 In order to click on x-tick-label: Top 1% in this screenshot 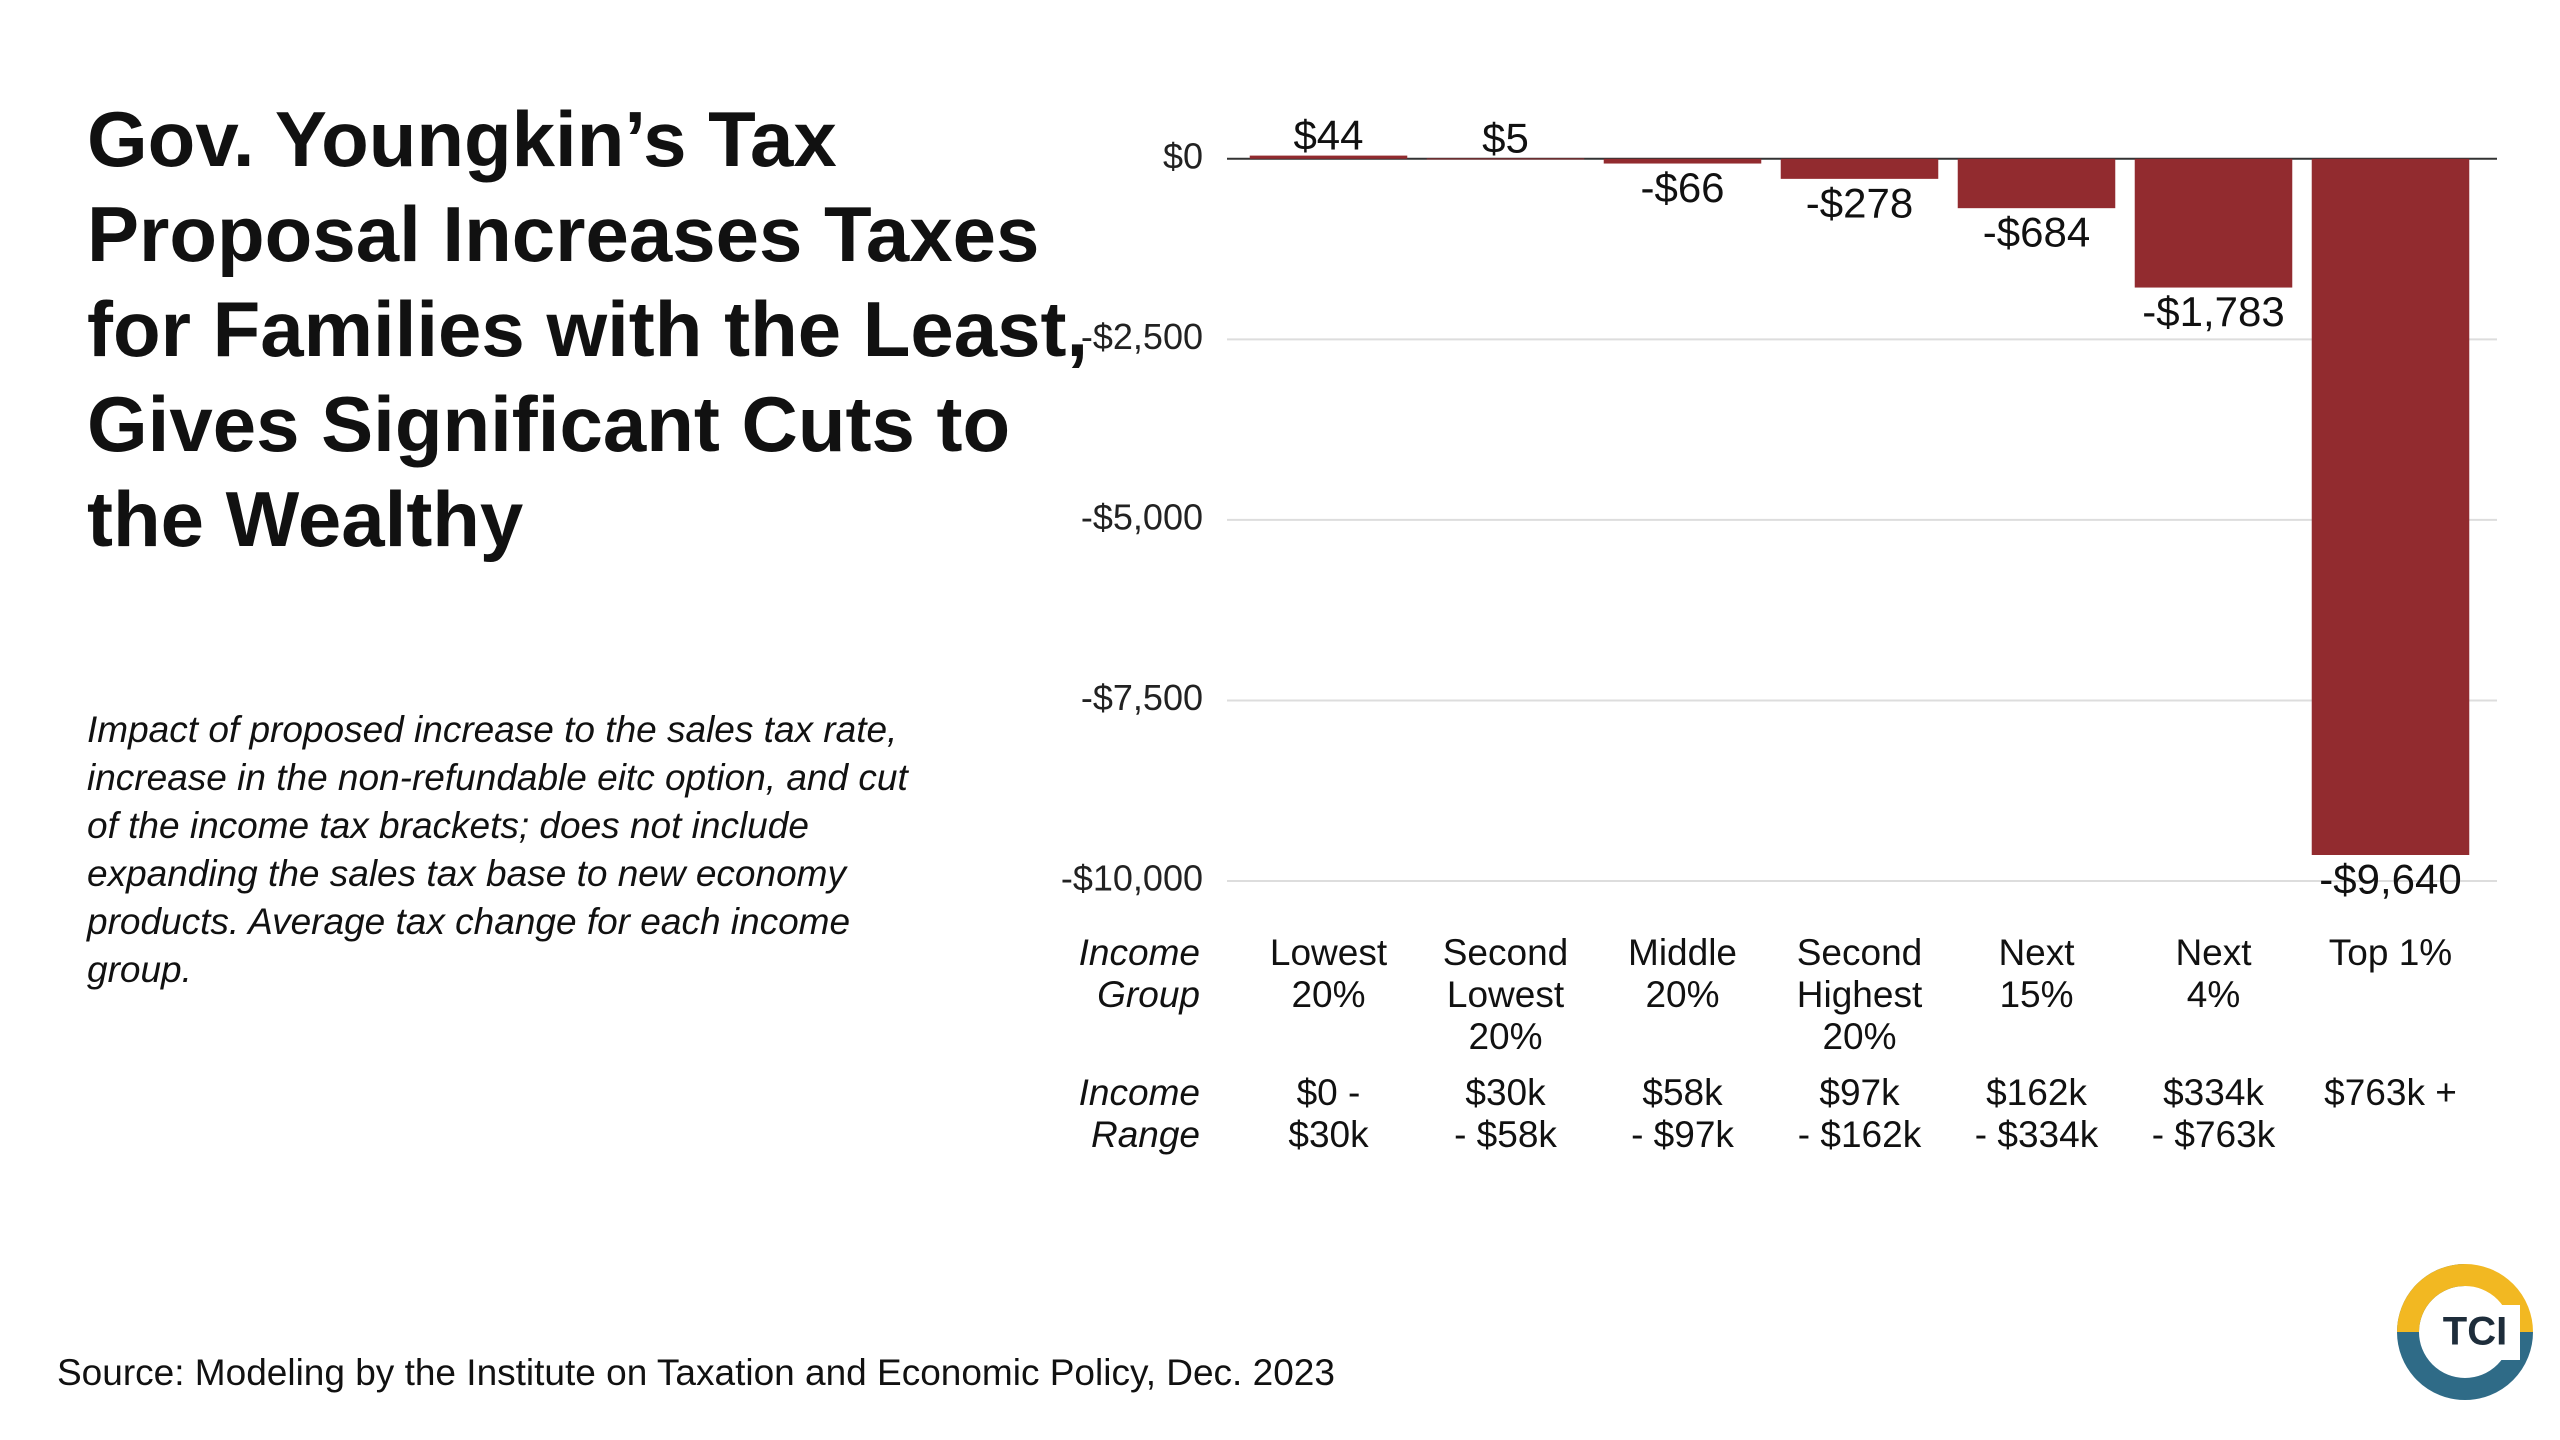, I will do `click(2390, 952)`.